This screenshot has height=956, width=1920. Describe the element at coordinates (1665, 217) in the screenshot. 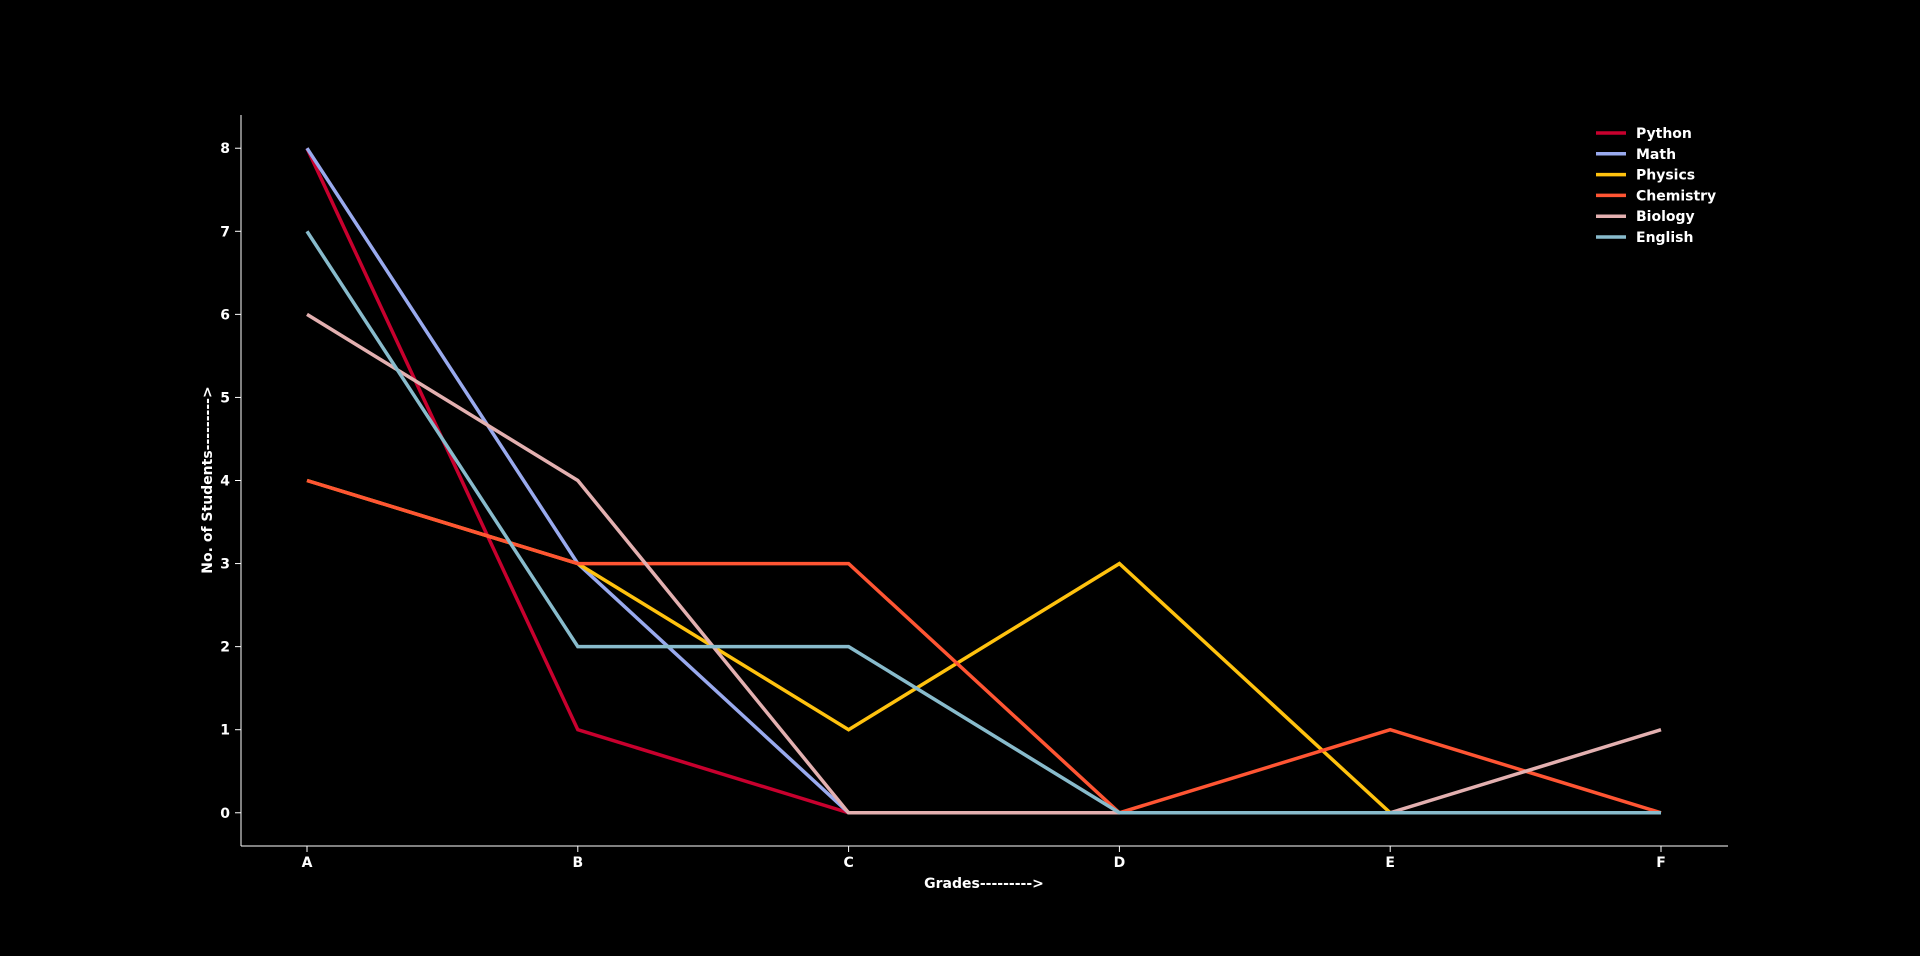

I see `legend-label: Biology` at that location.